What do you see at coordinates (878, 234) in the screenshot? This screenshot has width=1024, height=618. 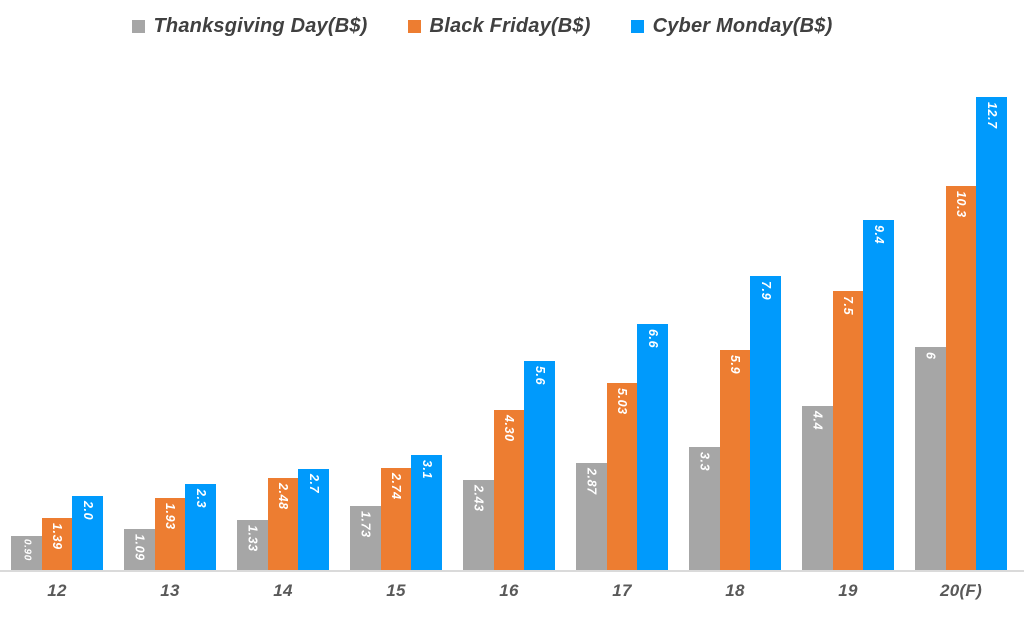 I see `bar-value-label: 9.4` at bounding box center [878, 234].